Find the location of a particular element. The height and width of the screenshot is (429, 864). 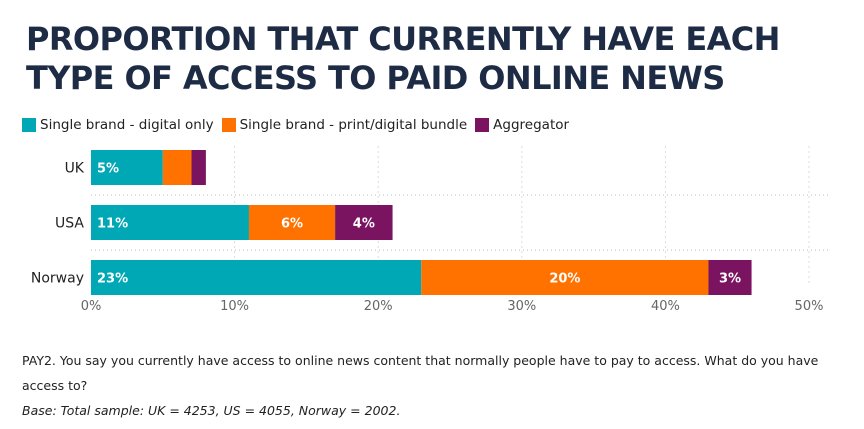

category-label-uk: UK is located at coordinates (75, 169).